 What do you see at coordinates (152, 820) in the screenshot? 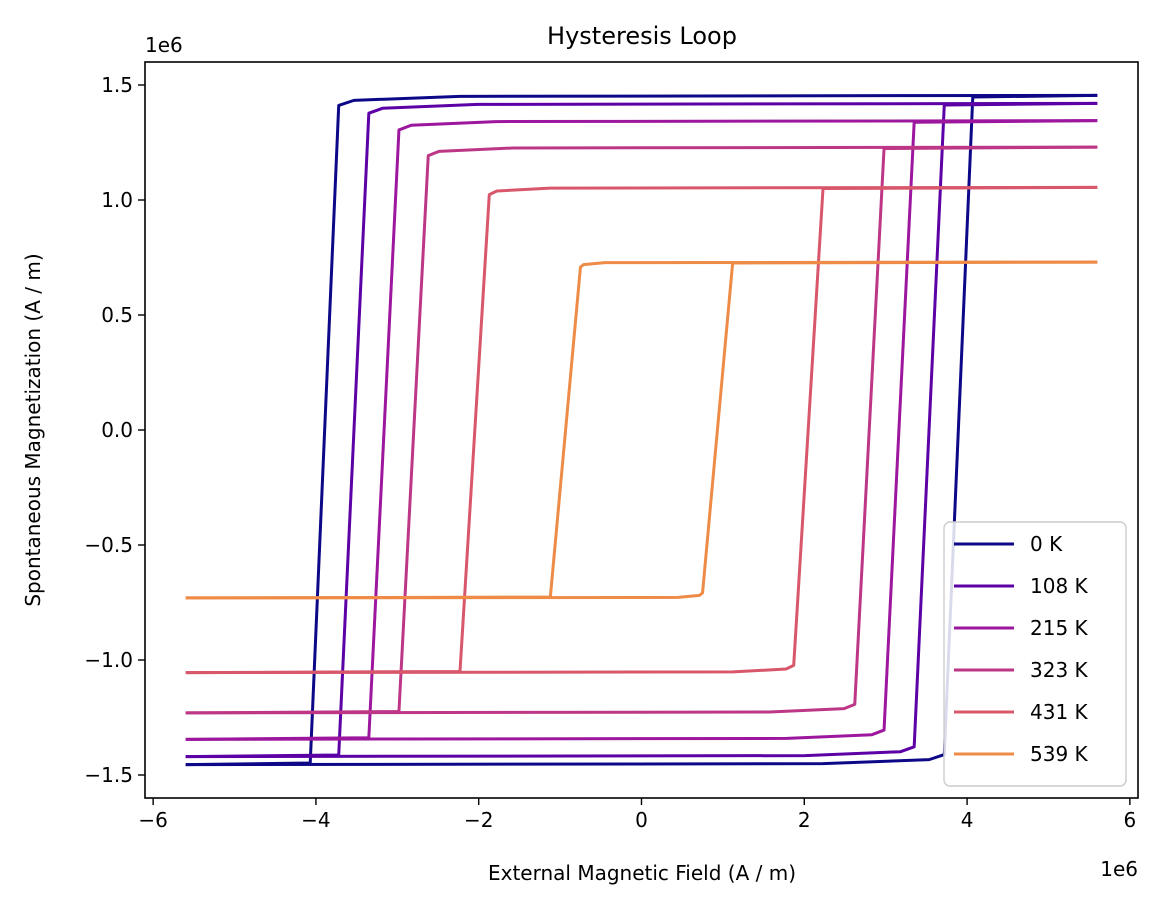
I see `x-tick-label: −6` at bounding box center [152, 820].